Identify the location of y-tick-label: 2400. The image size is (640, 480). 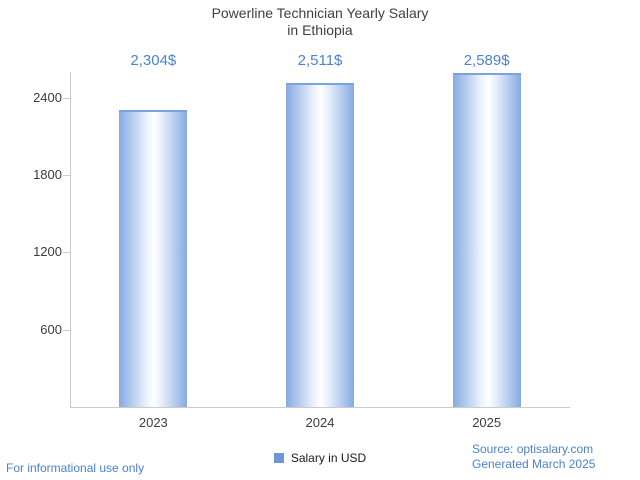
(47, 97).